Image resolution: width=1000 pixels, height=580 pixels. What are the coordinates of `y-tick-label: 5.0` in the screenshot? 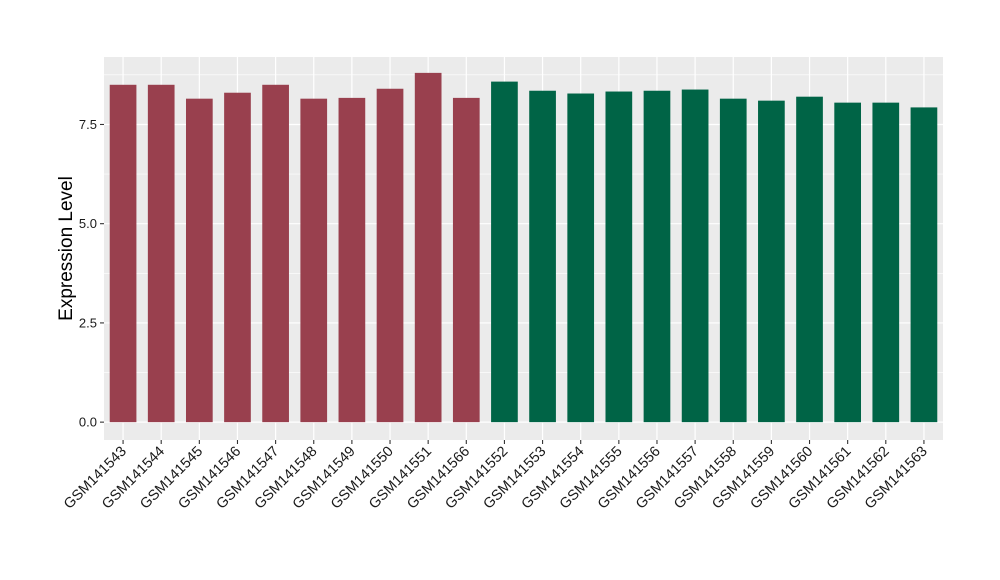 It's located at (88, 223).